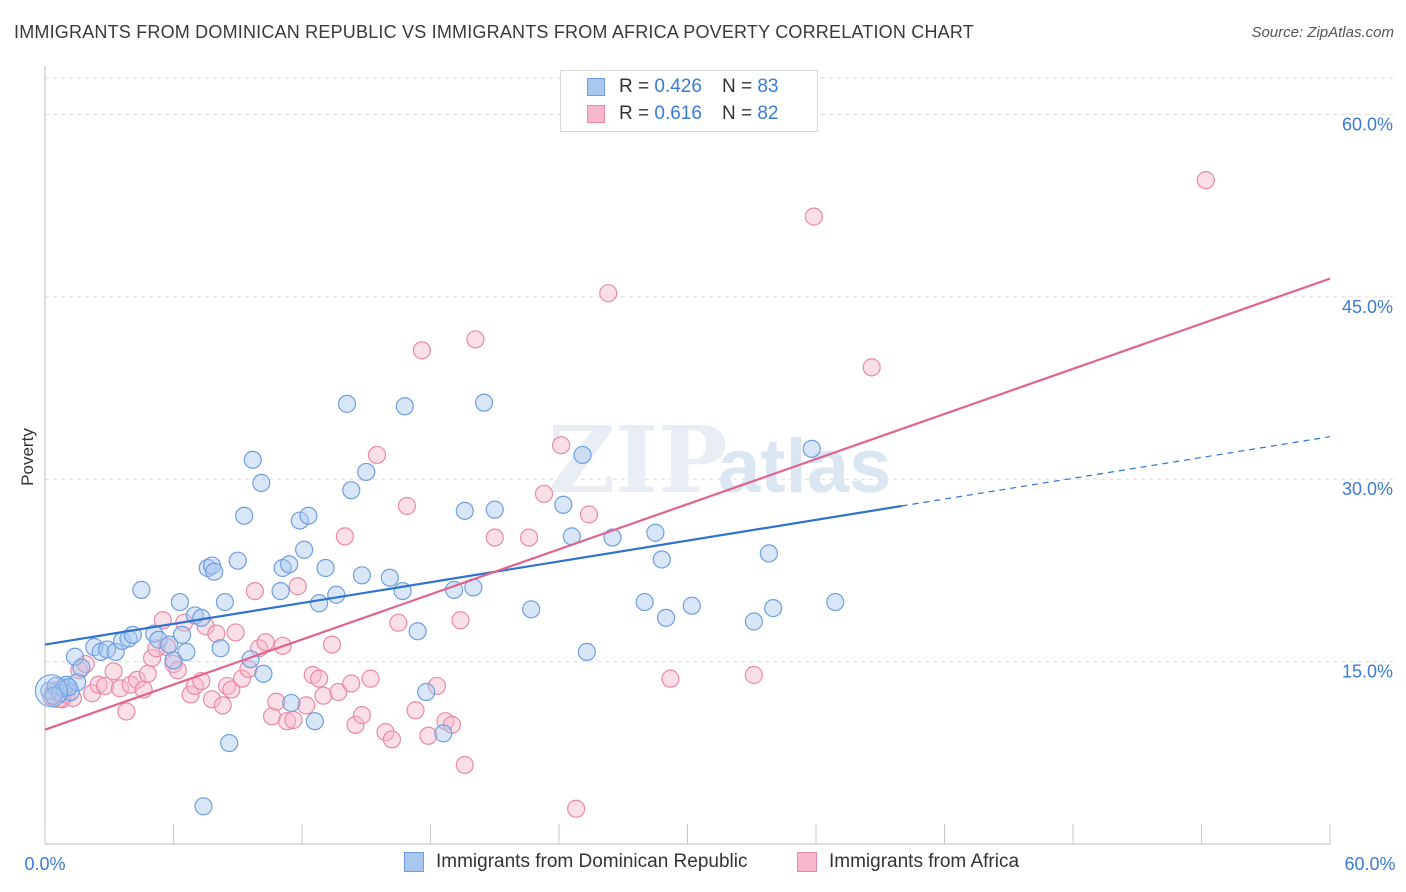  What do you see at coordinates (637, 460) in the screenshot?
I see `watermark-zip: ZIP` at bounding box center [637, 460].